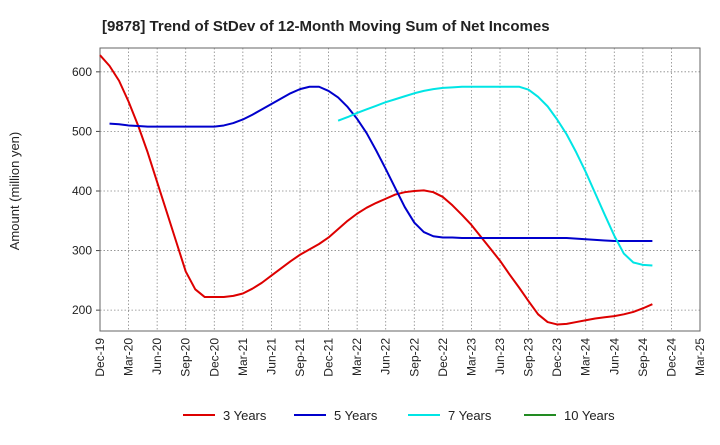  Describe the element at coordinates (129, 357) in the screenshot. I see `x-tick-label: Mar-20` at that location.